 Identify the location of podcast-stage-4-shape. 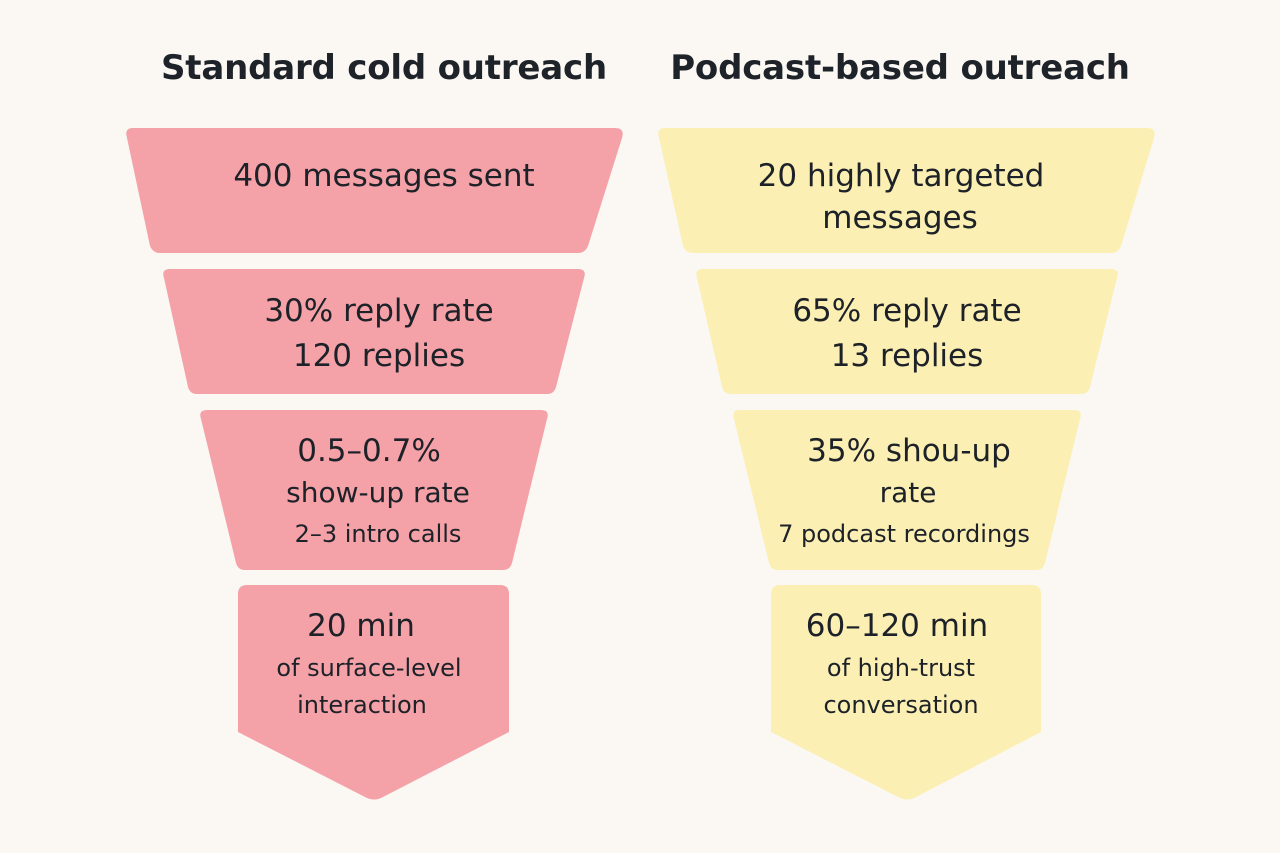
(906, 692).